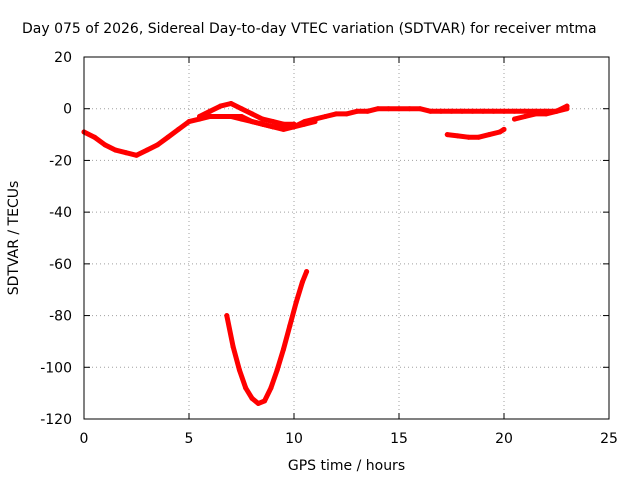 The width and height of the screenshot is (640, 480). I want to click on x-tick-label: 20, so click(504, 439).